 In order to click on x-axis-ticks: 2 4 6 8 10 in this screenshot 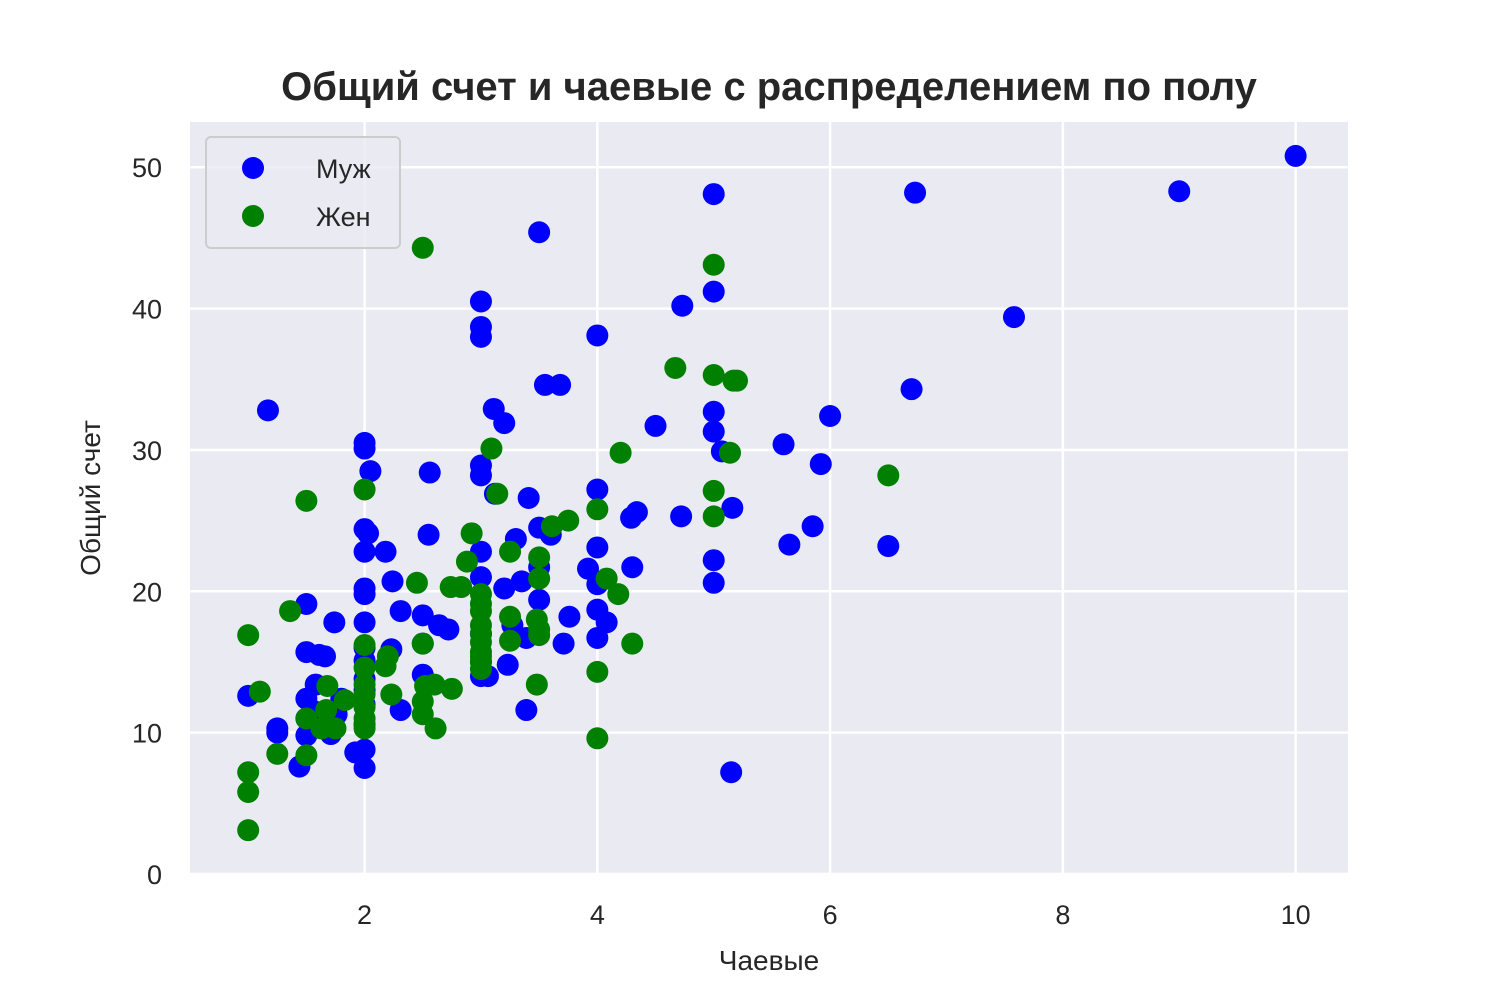, I will do `click(834, 915)`.